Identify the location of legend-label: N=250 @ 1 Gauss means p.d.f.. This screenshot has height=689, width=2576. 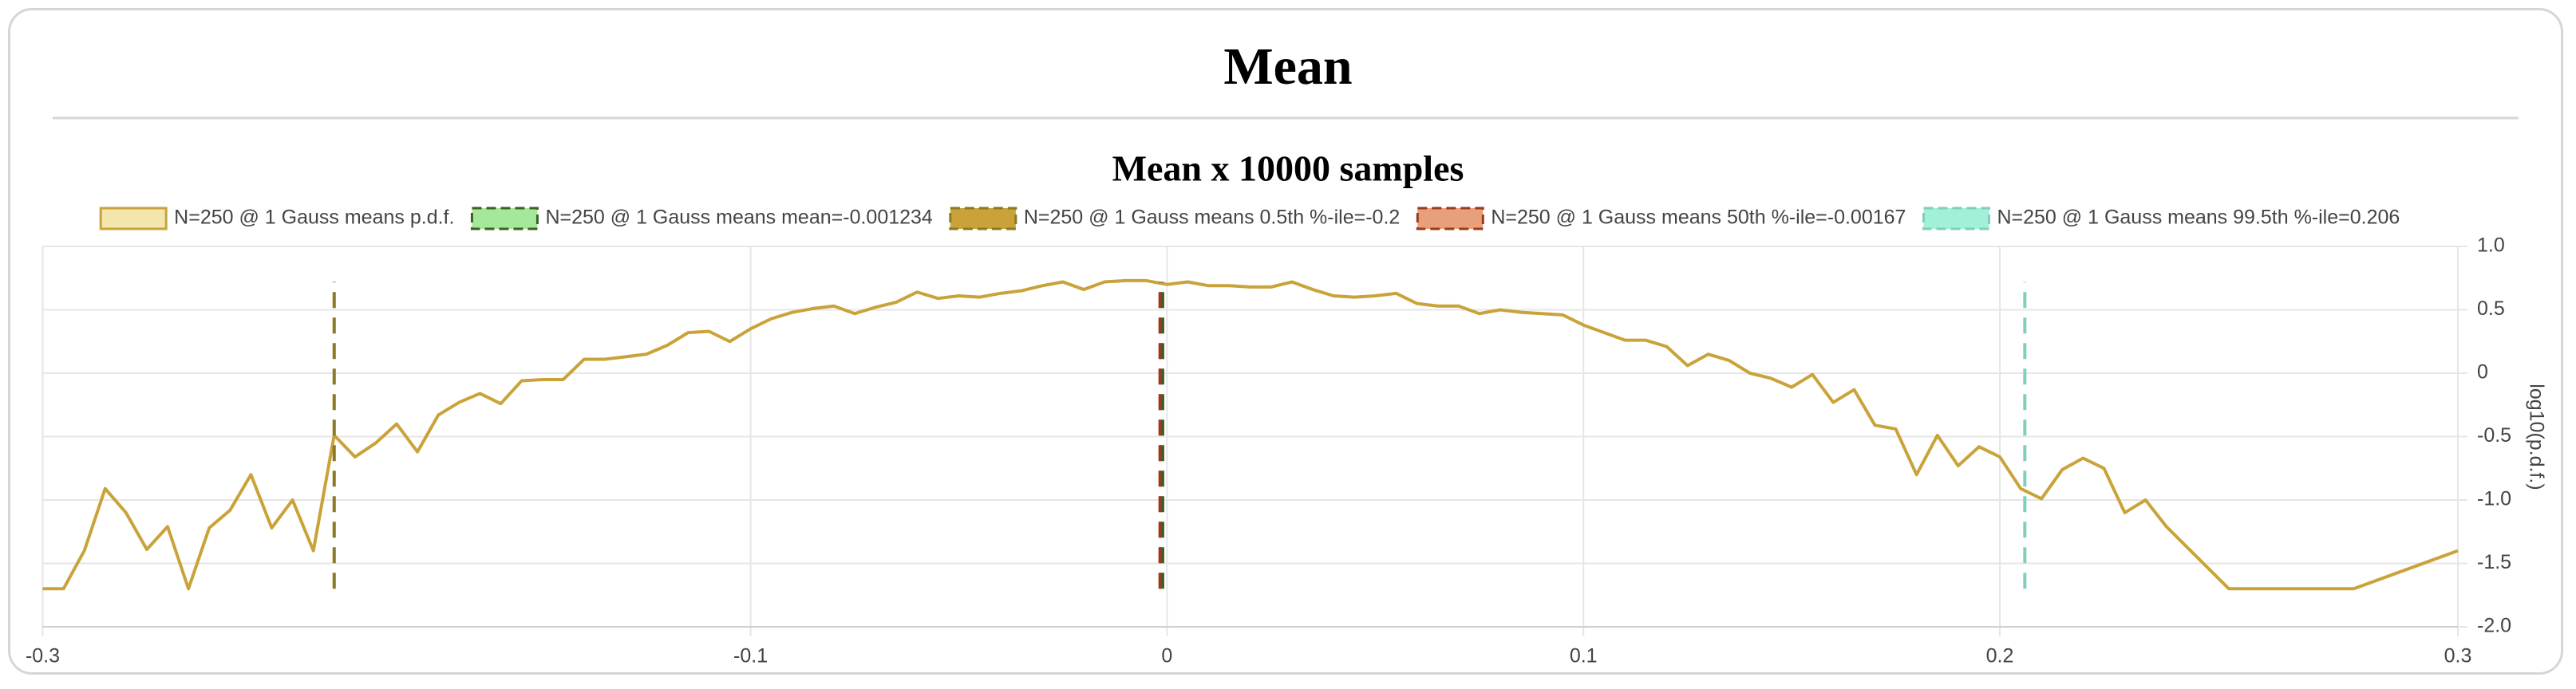
(314, 218).